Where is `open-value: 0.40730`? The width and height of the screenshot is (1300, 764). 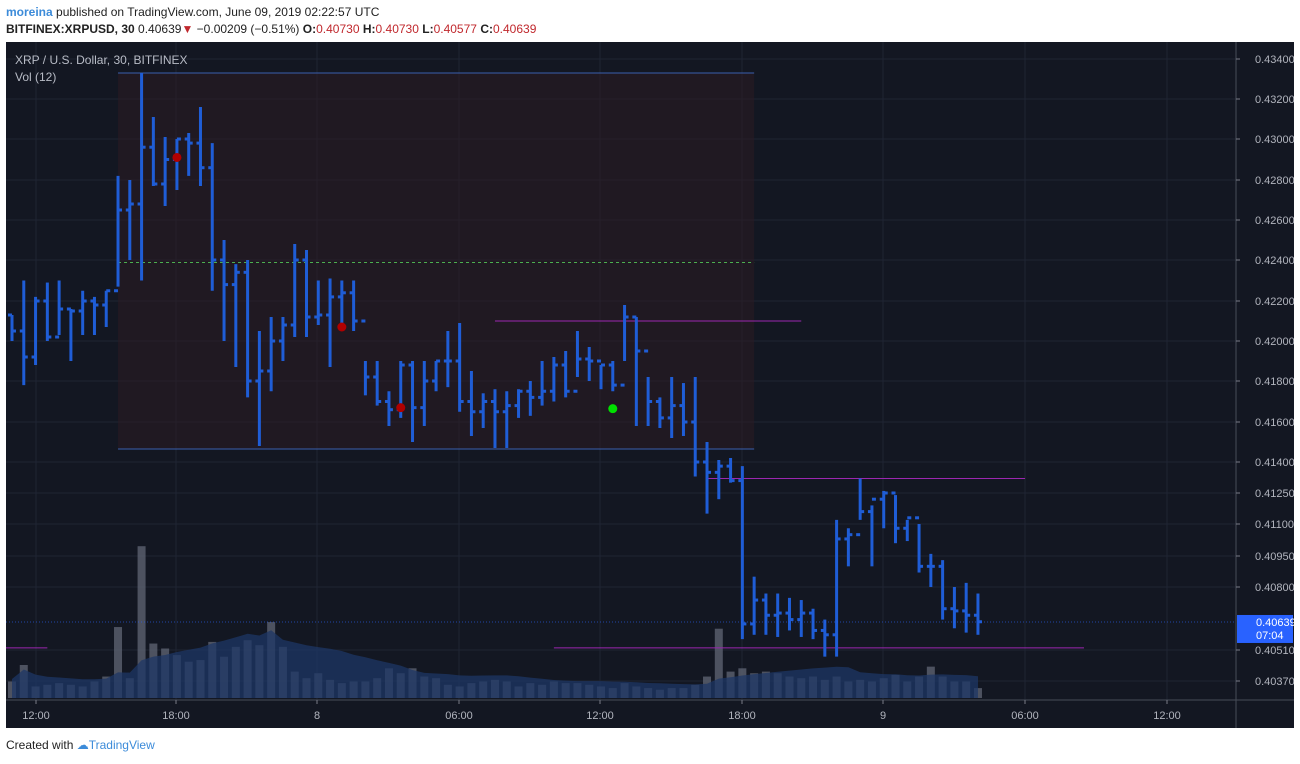 open-value: 0.40730 is located at coordinates (338, 29).